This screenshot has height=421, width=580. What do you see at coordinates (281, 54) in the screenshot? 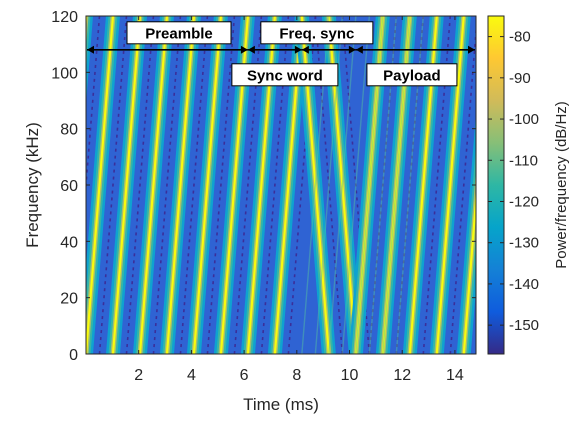
I see `annotation-layer: Preamble Freq. sync Sync word Payload` at bounding box center [281, 54].